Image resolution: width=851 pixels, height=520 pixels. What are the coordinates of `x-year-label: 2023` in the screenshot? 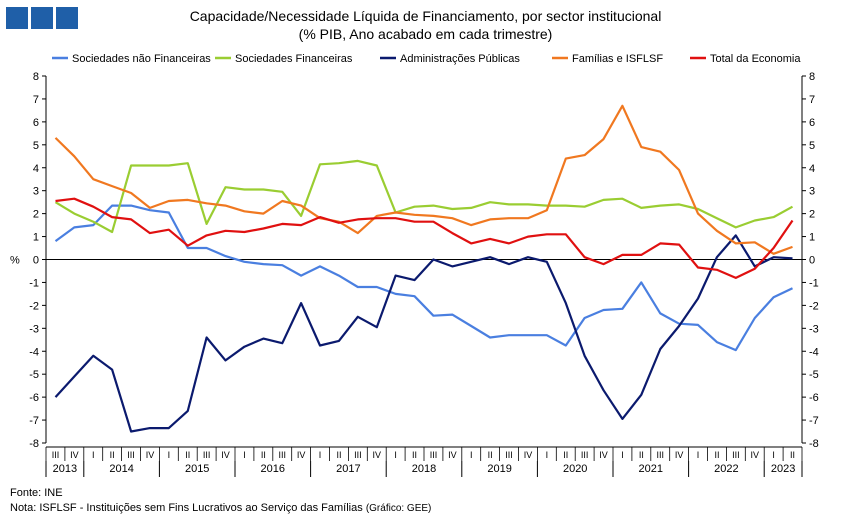 It's located at (783, 469).